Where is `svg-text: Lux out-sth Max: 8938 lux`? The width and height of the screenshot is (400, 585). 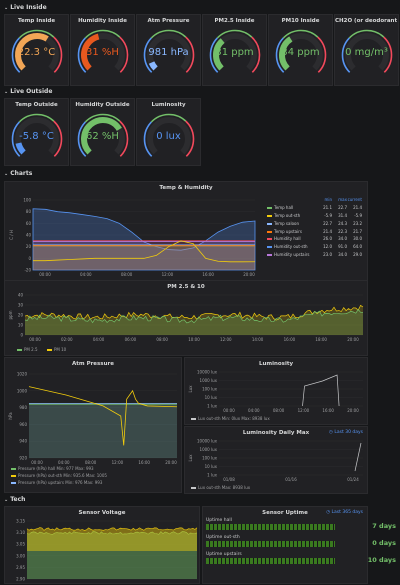 svg-text: Lux out-sth Max: 8938 lux is located at coordinates (224, 487).